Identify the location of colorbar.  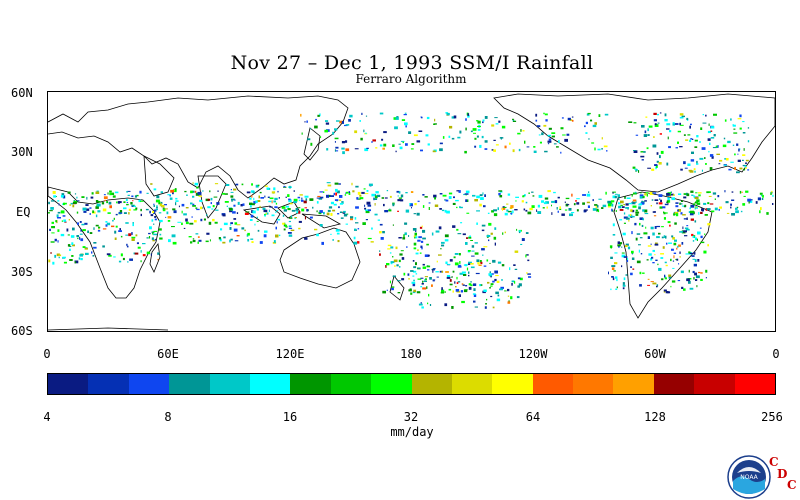
(411, 384).